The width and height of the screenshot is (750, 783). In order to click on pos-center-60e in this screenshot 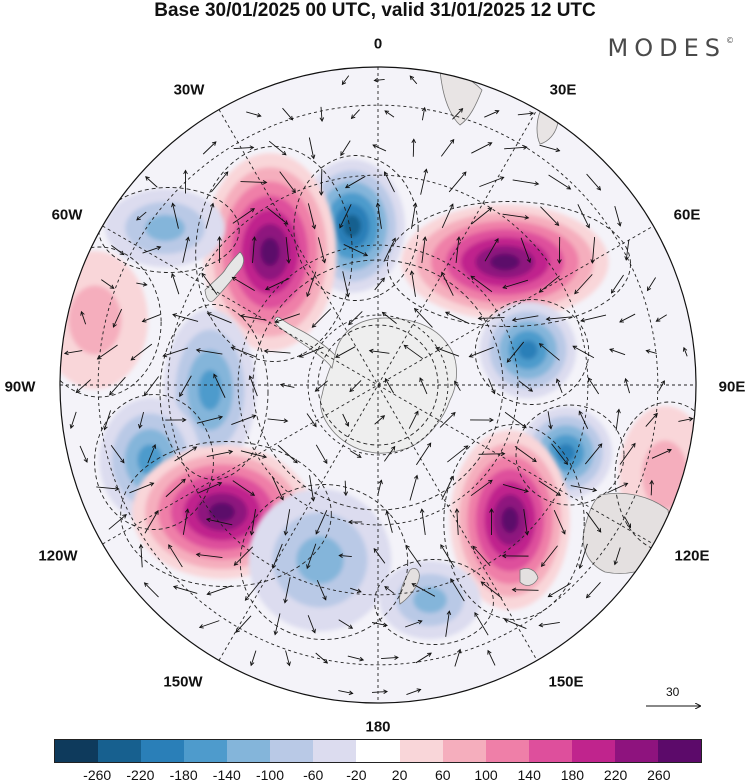, I will do `click(505, 262)`.